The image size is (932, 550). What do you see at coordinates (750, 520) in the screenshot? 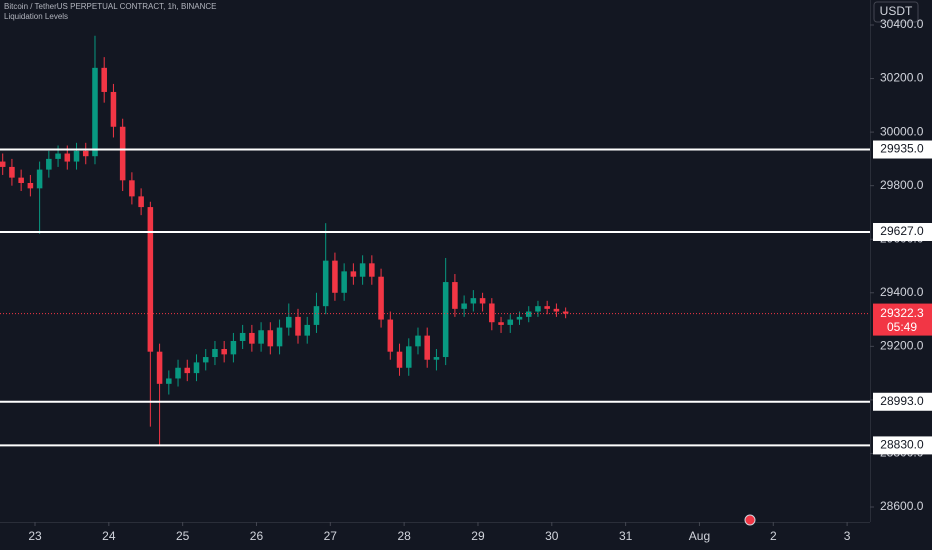
I see `event-icon` at bounding box center [750, 520].